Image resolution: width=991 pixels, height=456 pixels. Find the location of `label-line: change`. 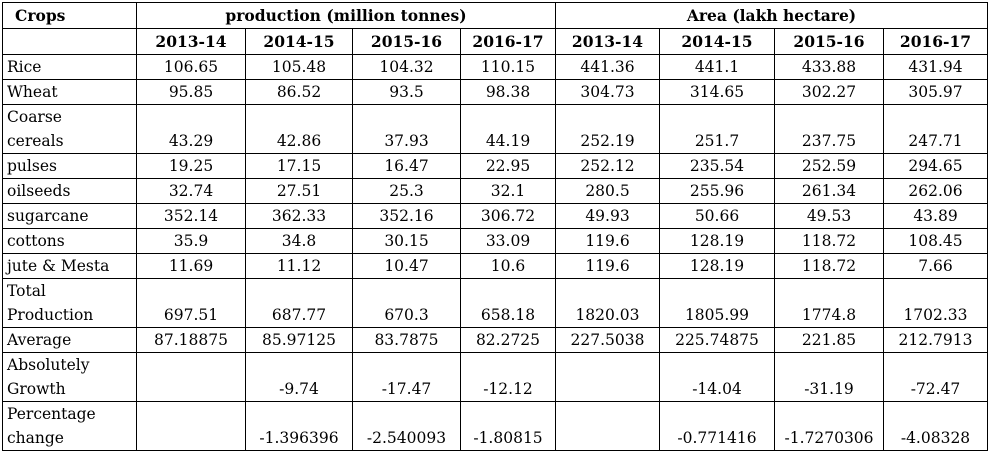

label-line: change is located at coordinates (35, 438).